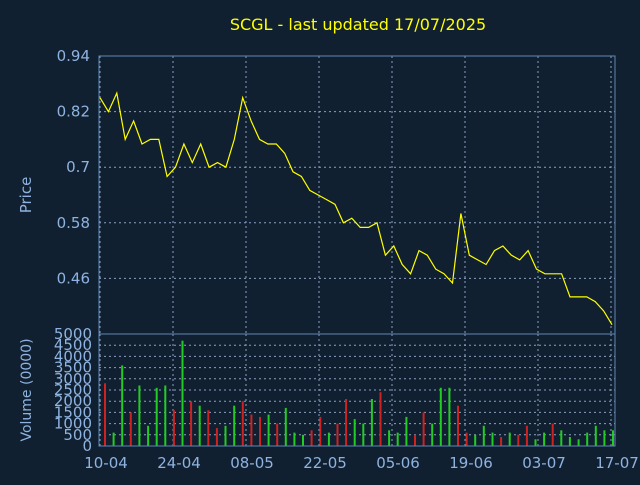  Describe the element at coordinates (73, 401) in the screenshot. I see `volume-tick-label: 2000` at that location.